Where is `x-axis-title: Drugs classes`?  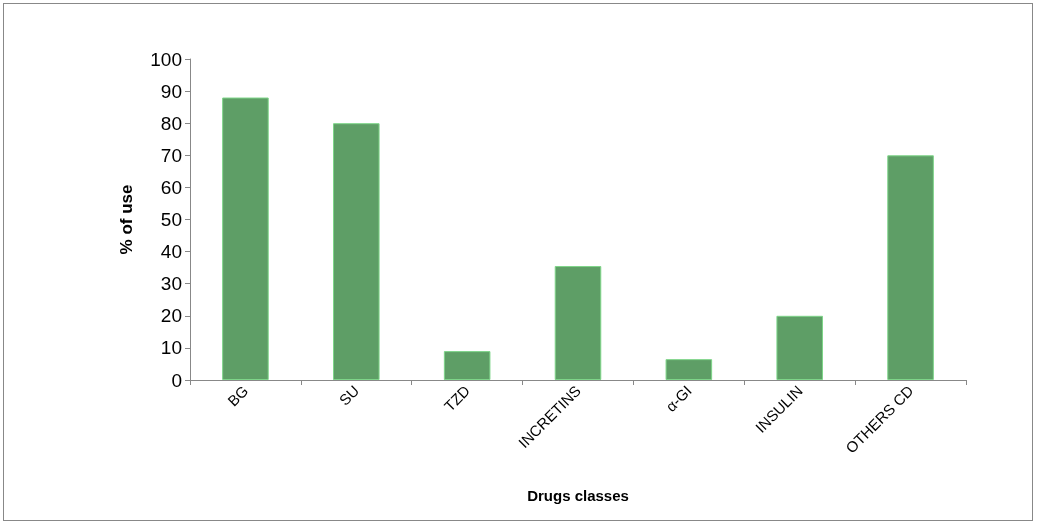
x-axis-title: Drugs classes is located at coordinates (578, 495).